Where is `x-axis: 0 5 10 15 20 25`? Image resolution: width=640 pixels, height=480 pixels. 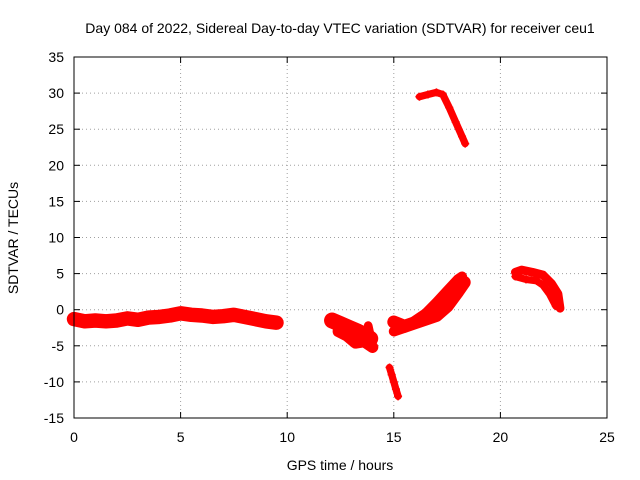 x-axis: 0 5 10 15 20 25 is located at coordinates (342, 437).